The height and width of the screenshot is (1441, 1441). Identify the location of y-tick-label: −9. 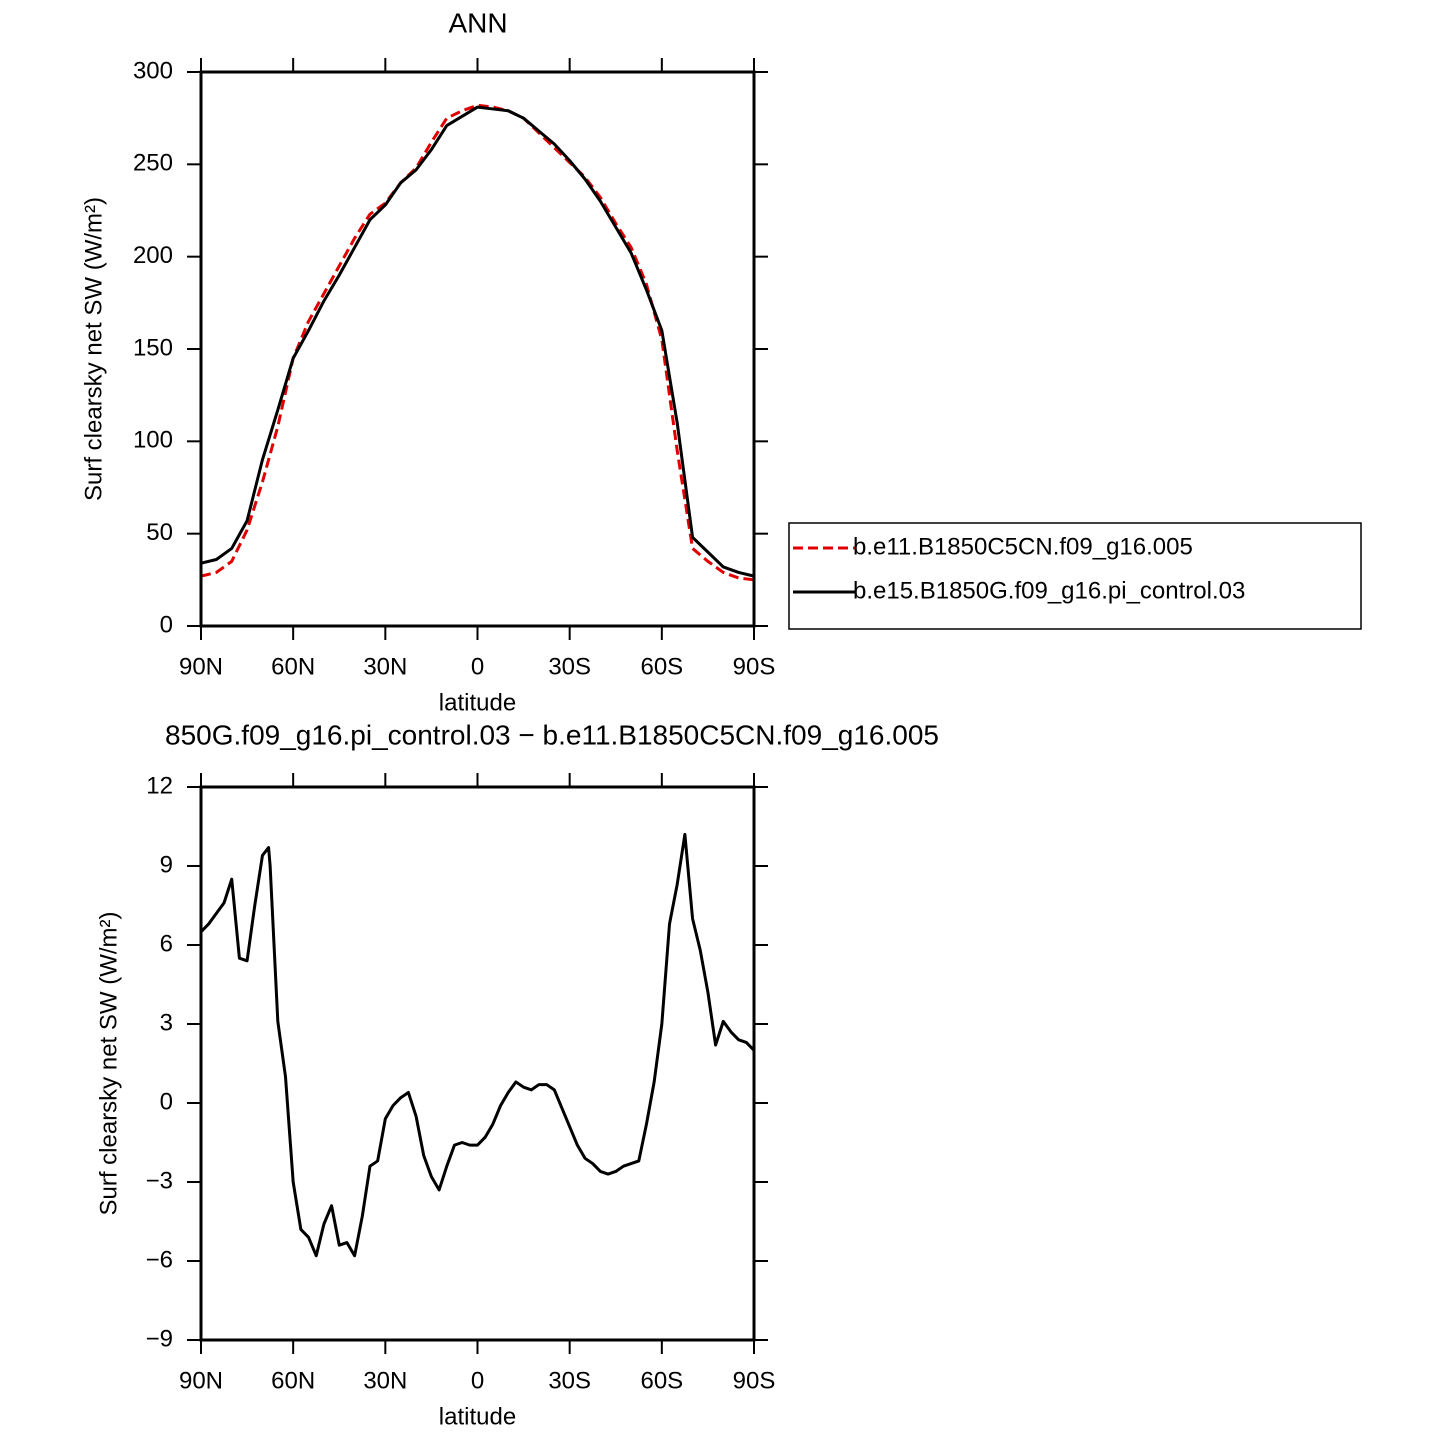
(159, 1338).